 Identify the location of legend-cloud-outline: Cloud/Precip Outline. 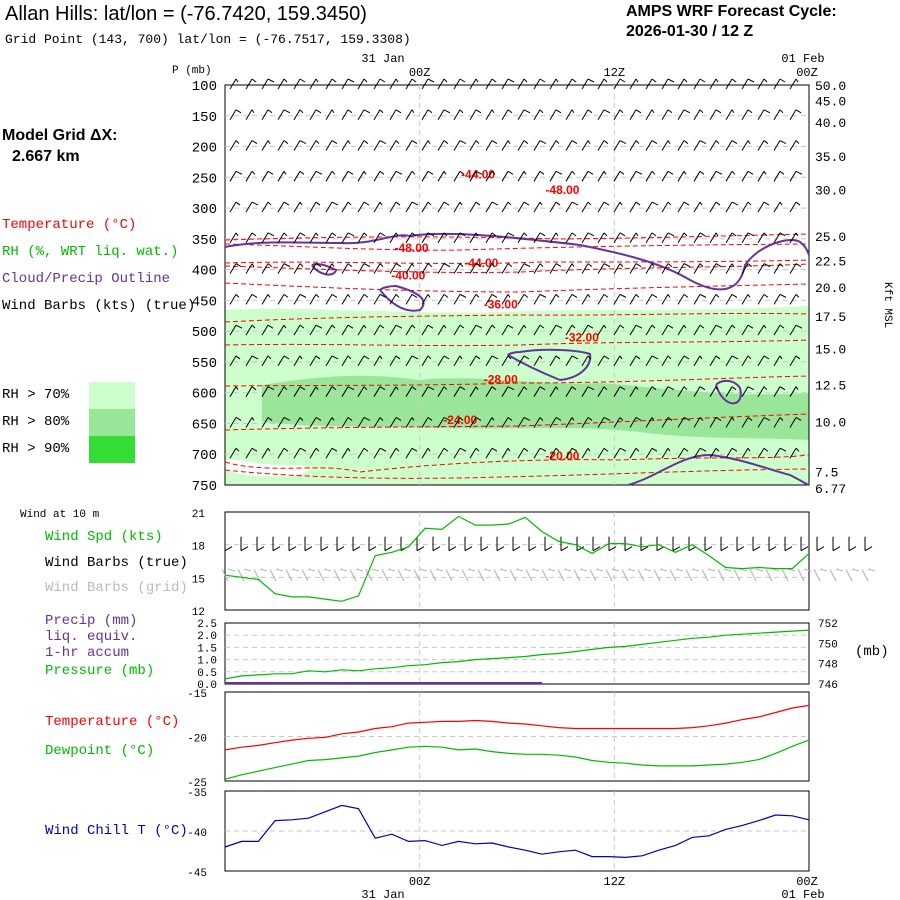
(86, 279).